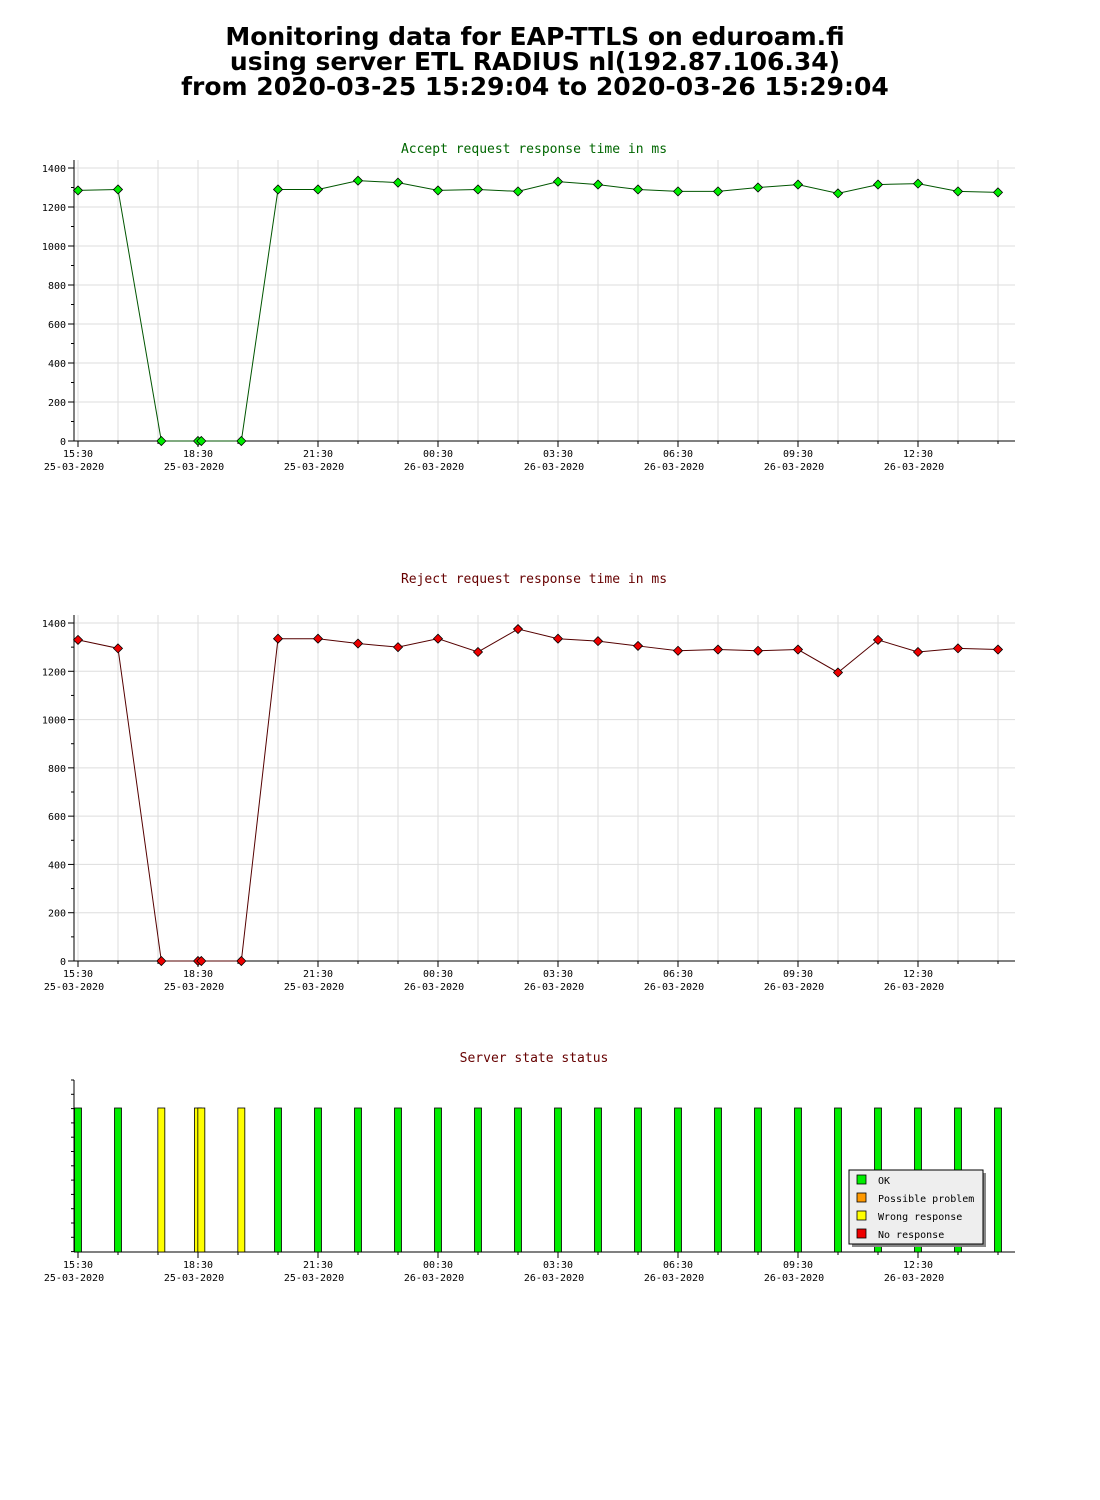 The height and width of the screenshot is (1500, 1100). I want to click on legend-box, so click(916, 1207).